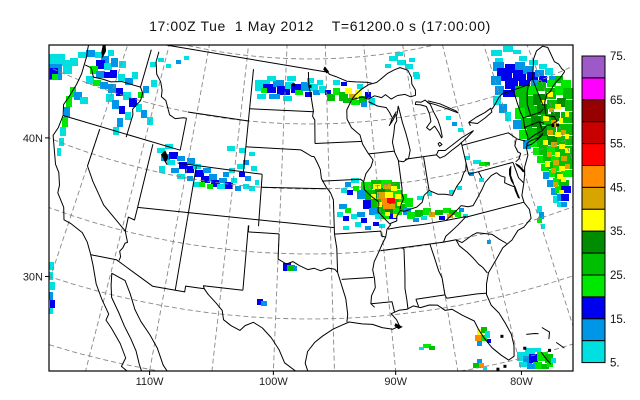 The image size is (640, 400). Describe the element at coordinates (395, 382) in the screenshot. I see `lon-tick-label: 90W` at that location.